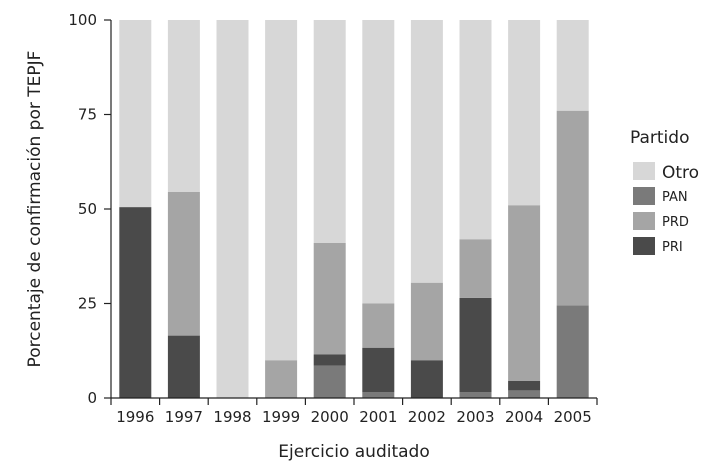  What do you see at coordinates (378, 395) in the screenshot?
I see `bar-pan-2001` at bounding box center [378, 395].